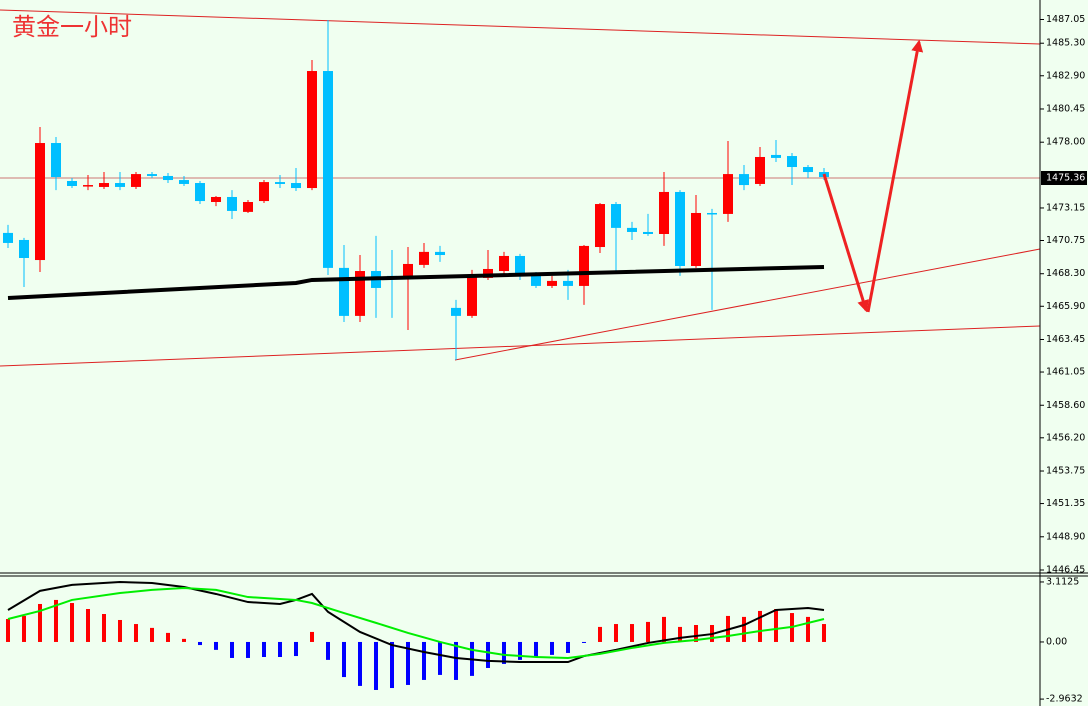 This screenshot has height=706, width=1088. I want to click on y-tick-label: 1468.30, so click(1065, 273).